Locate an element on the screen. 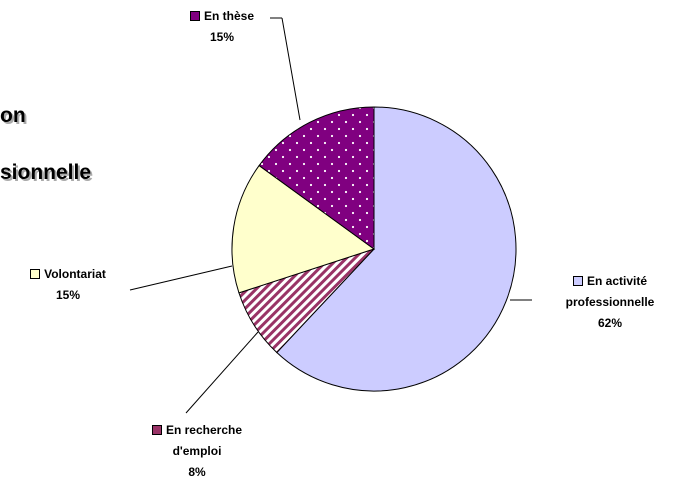 The width and height of the screenshot is (679, 483). category-name: En activité professionnelle is located at coordinates (610, 291).